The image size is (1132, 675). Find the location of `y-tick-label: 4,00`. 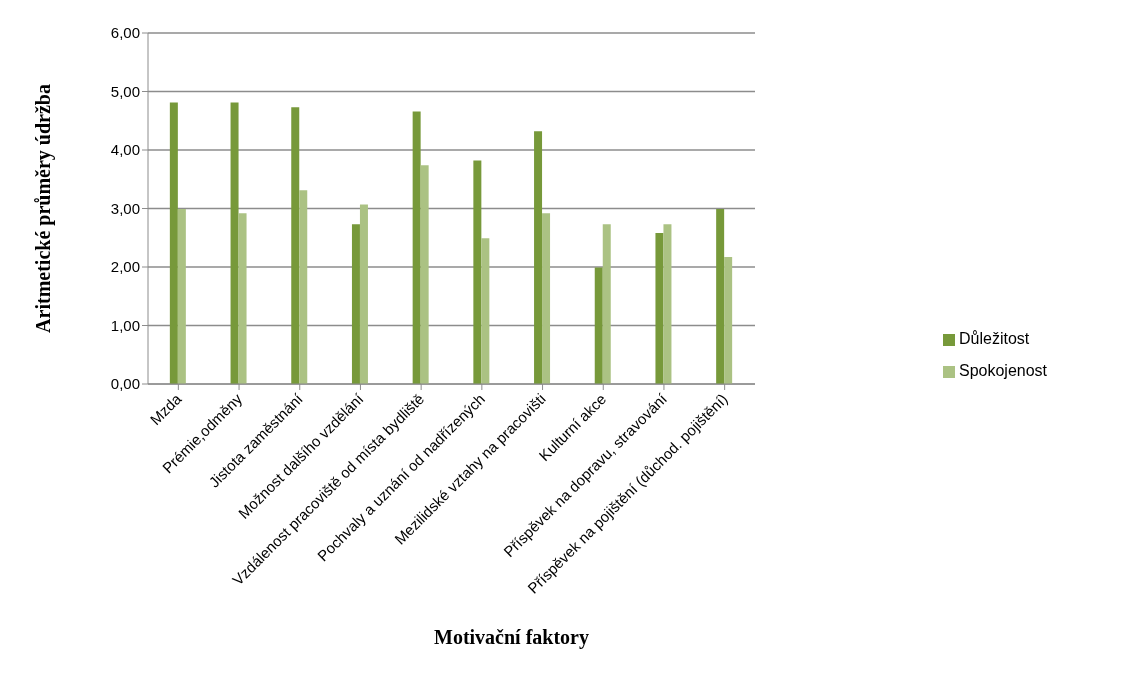

y-tick-label: 4,00 is located at coordinates (125, 150).